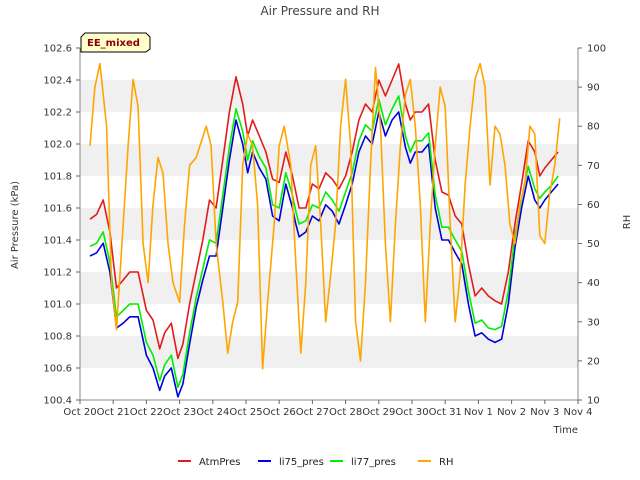 This screenshot has height=480, width=640. What do you see at coordinates (57, 49) in the screenshot?
I see `y-tick-label: 102.6` at bounding box center [57, 49].